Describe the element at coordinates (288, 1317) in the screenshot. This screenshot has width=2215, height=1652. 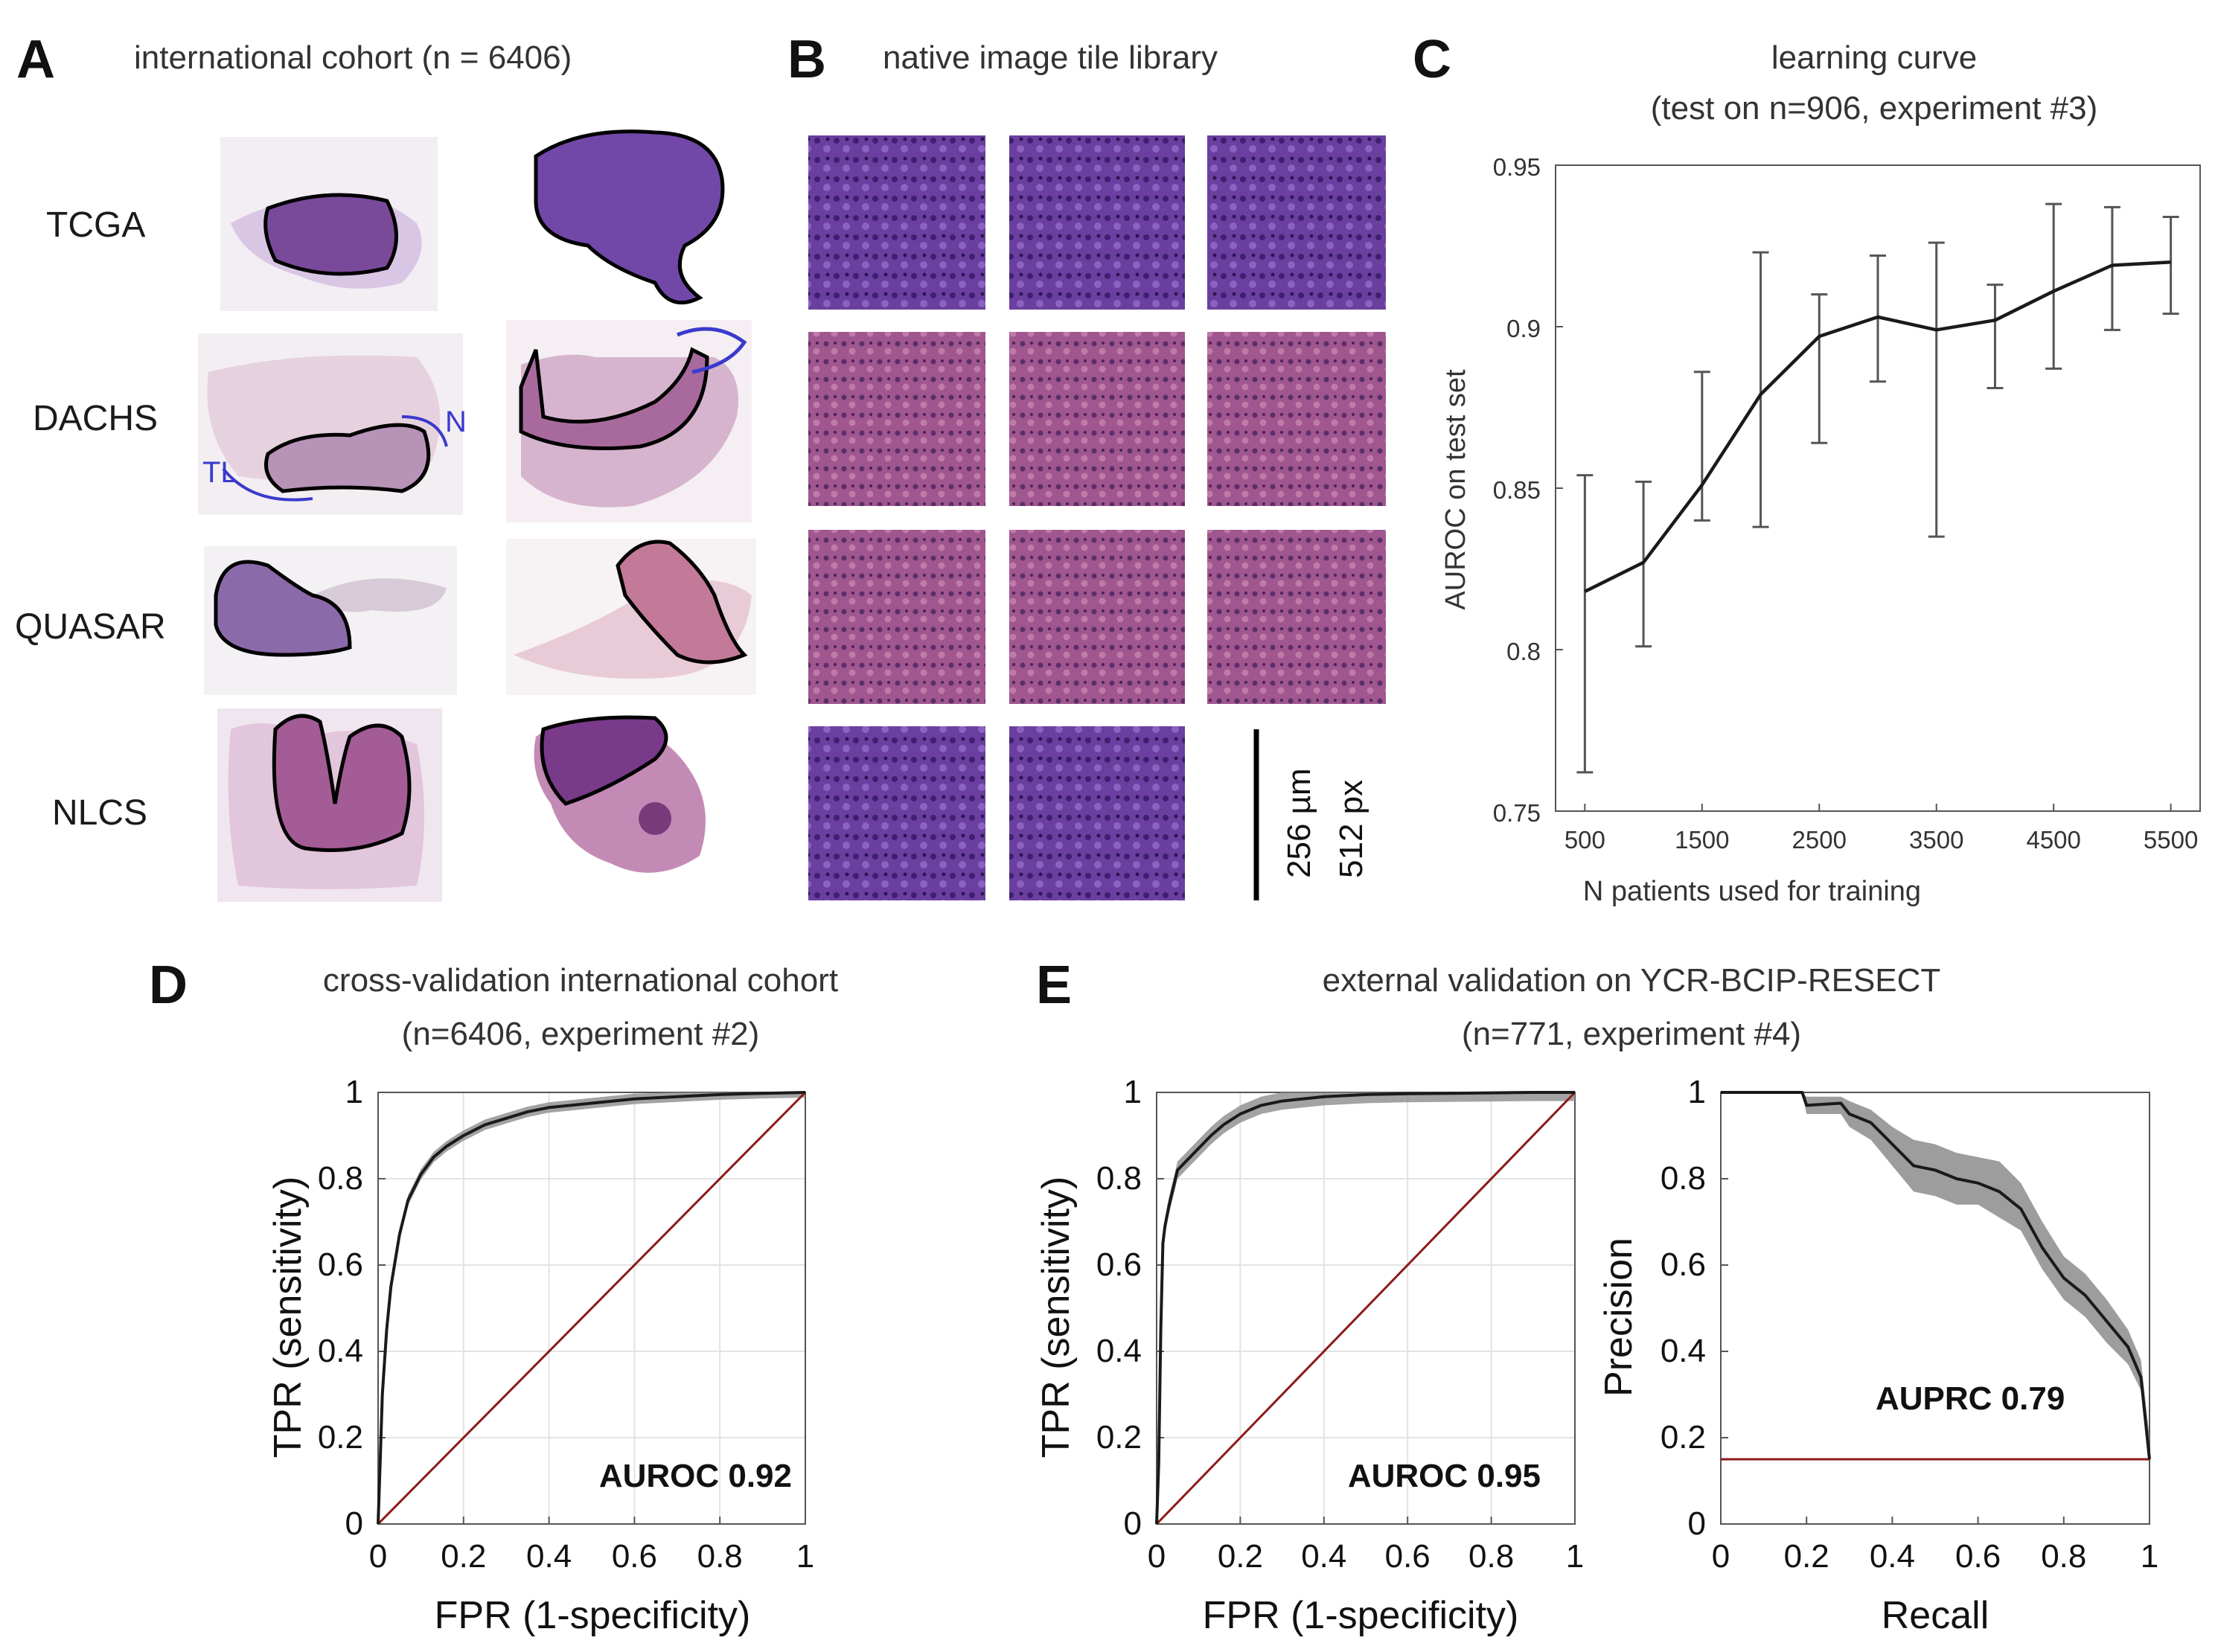
I see `chart-d-ylabel: TPR (sensitivity)` at that location.